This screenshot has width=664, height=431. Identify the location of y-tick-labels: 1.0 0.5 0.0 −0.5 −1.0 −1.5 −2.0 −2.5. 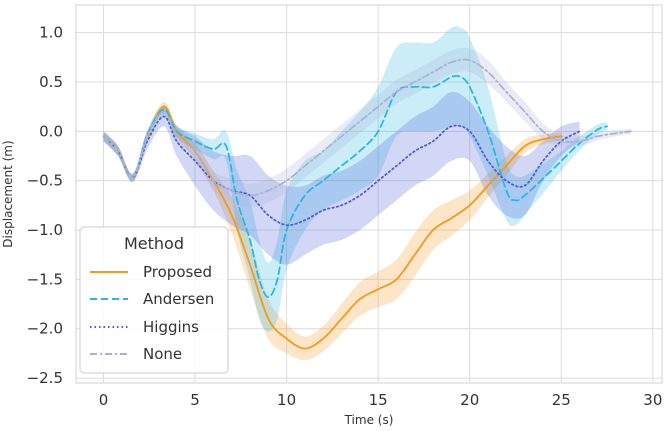
(45, 205).